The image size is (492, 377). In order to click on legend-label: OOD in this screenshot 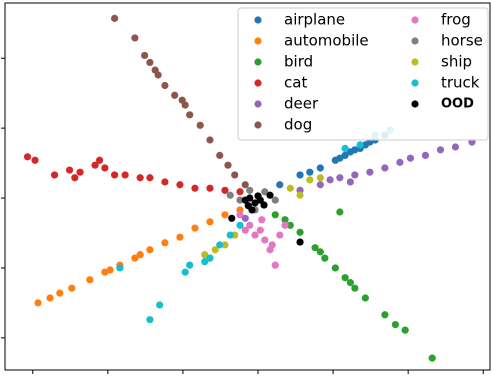, I will do `click(457, 104)`.